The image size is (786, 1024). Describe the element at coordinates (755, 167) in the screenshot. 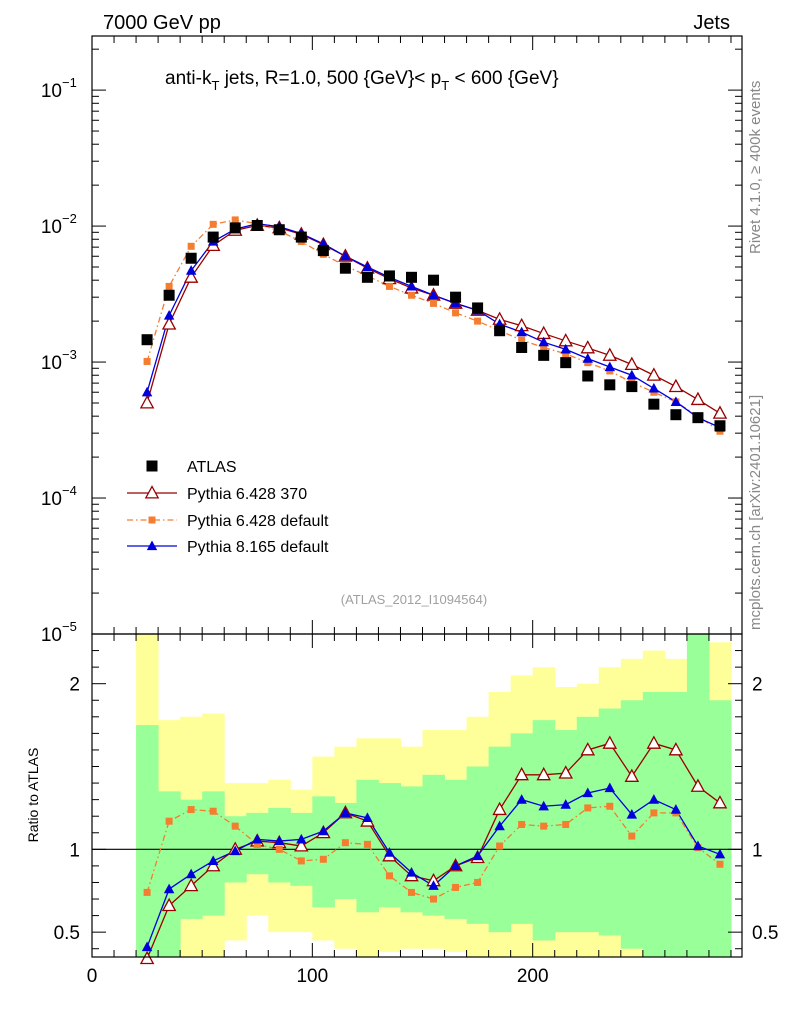

I see `rivet-label: Rivet 4.1.0, ≥ 400k events` at that location.